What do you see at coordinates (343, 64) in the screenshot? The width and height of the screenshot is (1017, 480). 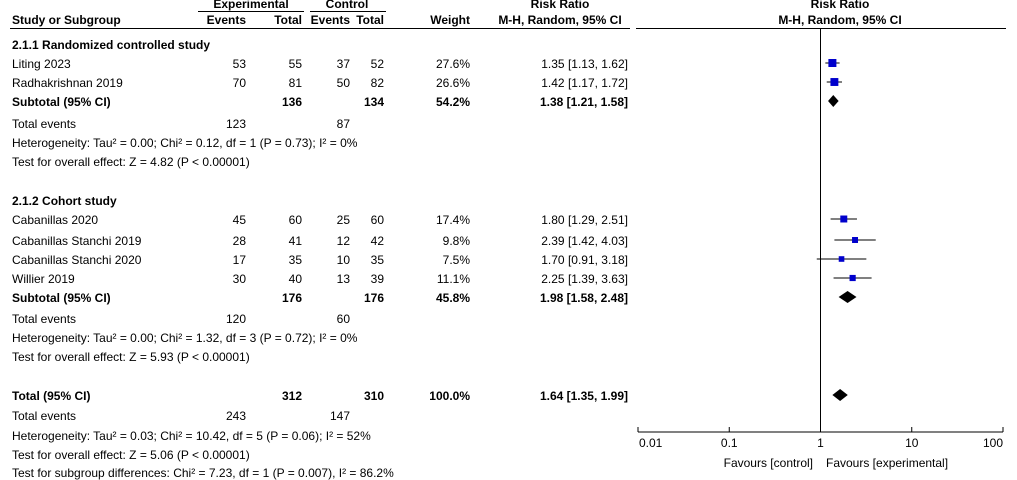 I see `ctl-events: 37` at bounding box center [343, 64].